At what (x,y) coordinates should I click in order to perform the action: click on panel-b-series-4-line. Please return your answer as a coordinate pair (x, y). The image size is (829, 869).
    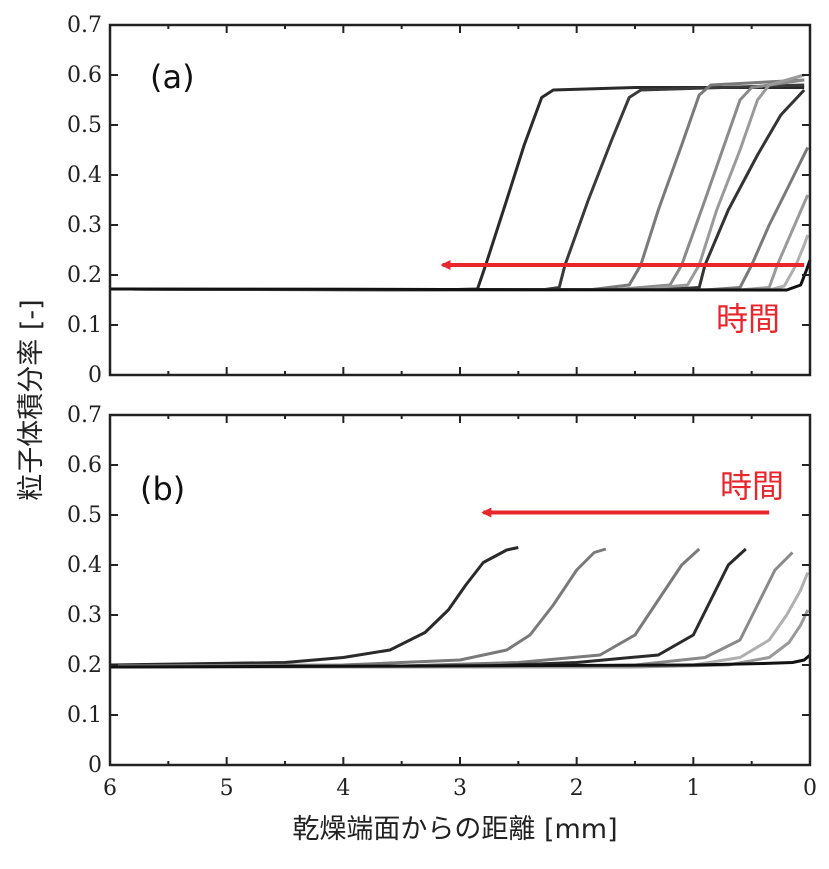
    Looking at the image, I should click on (428, 608).